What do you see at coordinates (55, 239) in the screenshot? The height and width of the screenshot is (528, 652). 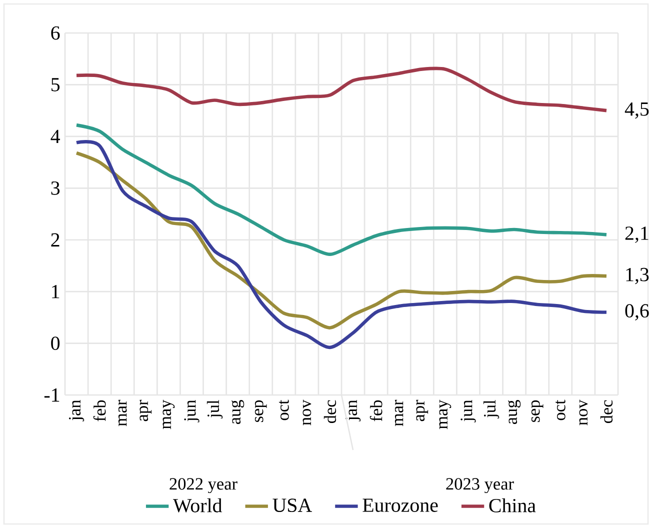 I see `y-tick-label: 2` at bounding box center [55, 239].